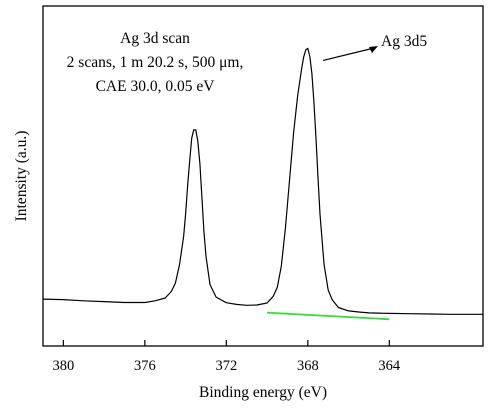 Image resolution: width=500 pixels, height=415 pixels. What do you see at coordinates (155, 38) in the screenshot?
I see `info-line-1: Ag 3d scan` at bounding box center [155, 38].